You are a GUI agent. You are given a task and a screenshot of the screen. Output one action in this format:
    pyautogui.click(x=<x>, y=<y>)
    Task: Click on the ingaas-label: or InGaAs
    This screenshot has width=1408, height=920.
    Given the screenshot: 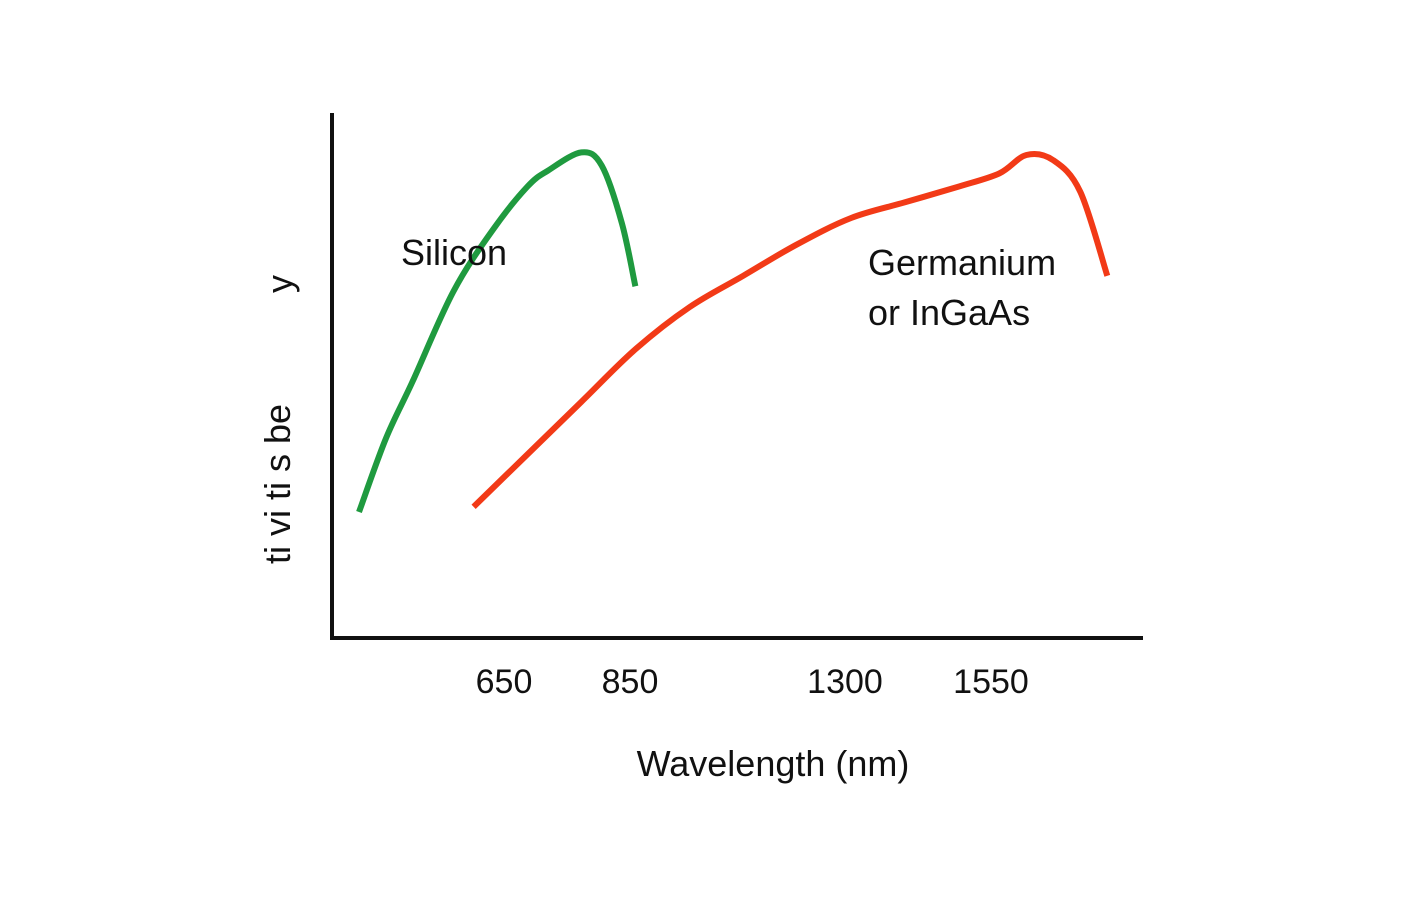 What is the action you would take?
    pyautogui.click(x=949, y=312)
    